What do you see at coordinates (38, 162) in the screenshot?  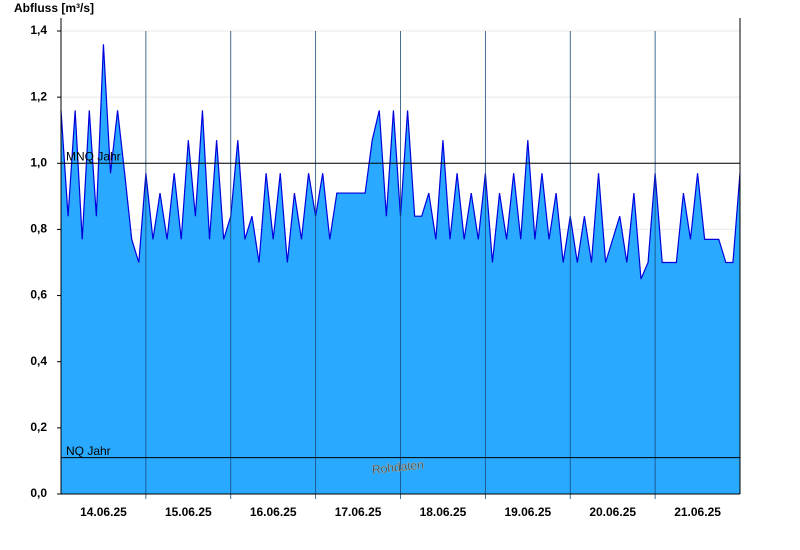 I see `y-tick-label: 1,0` at bounding box center [38, 162].